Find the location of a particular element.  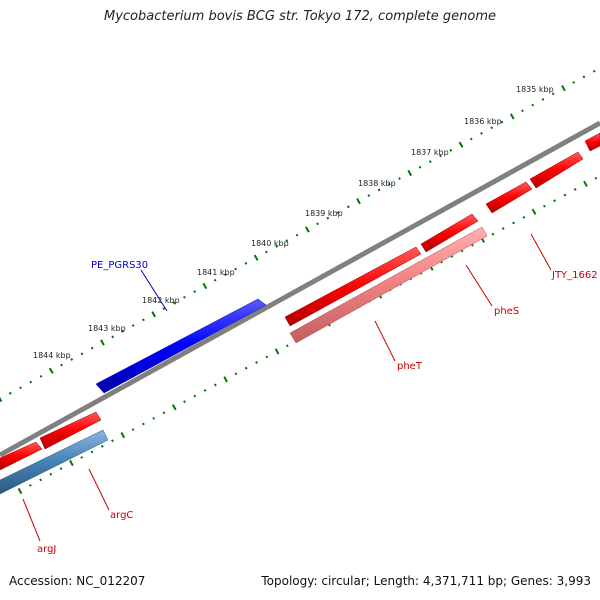

gene-label-argj: argJ is located at coordinates (46, 549).